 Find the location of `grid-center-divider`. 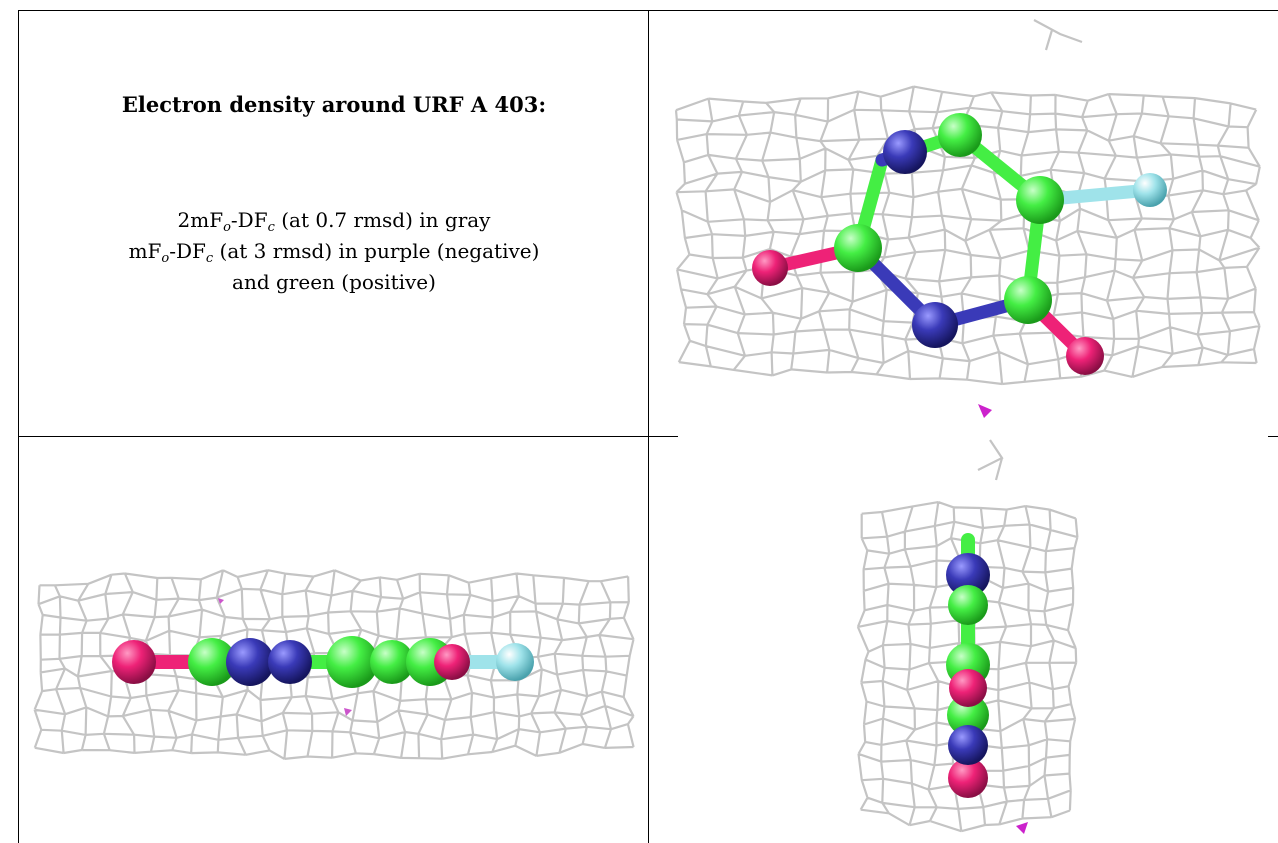

grid-center-divider is located at coordinates (648, 426).